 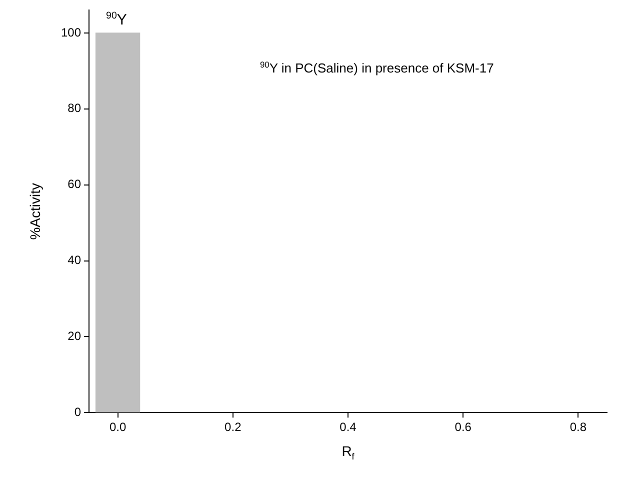 I want to click on y-tick-label: 80, so click(x=75, y=108).